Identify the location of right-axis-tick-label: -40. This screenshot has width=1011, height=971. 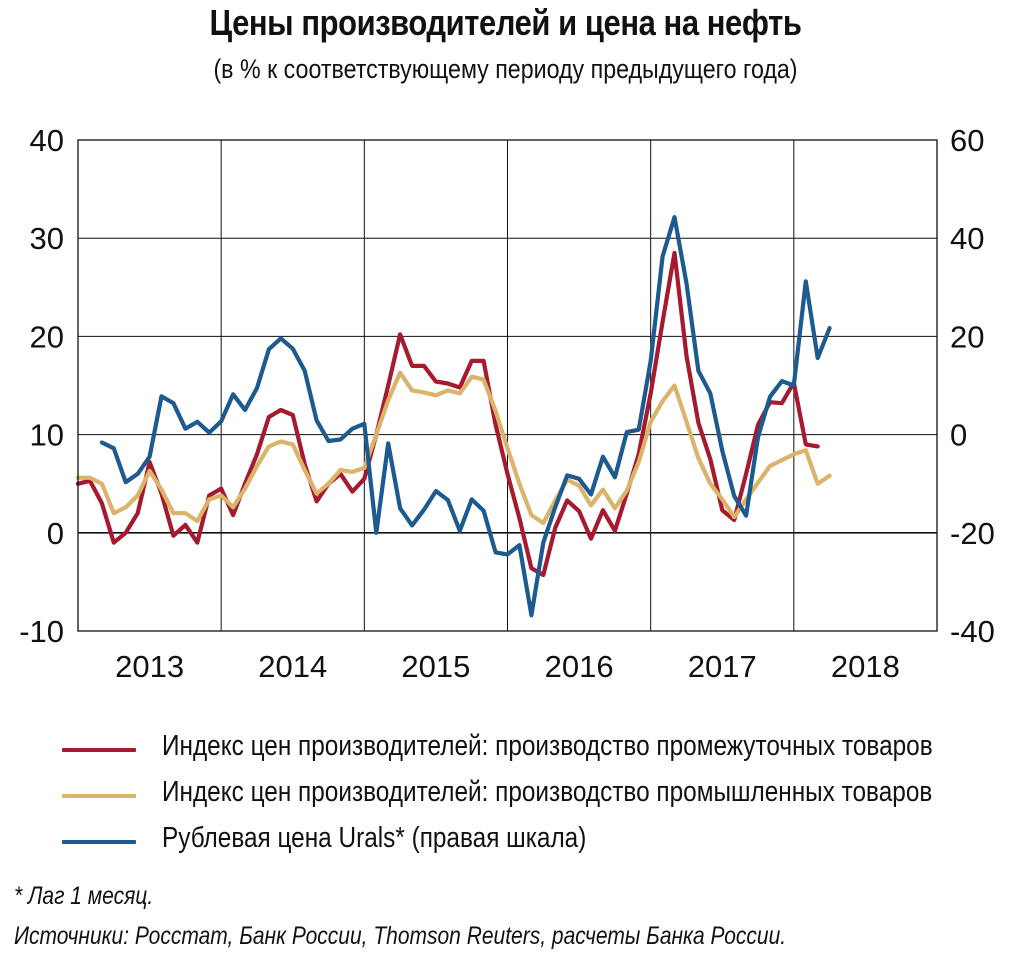
(972, 631).